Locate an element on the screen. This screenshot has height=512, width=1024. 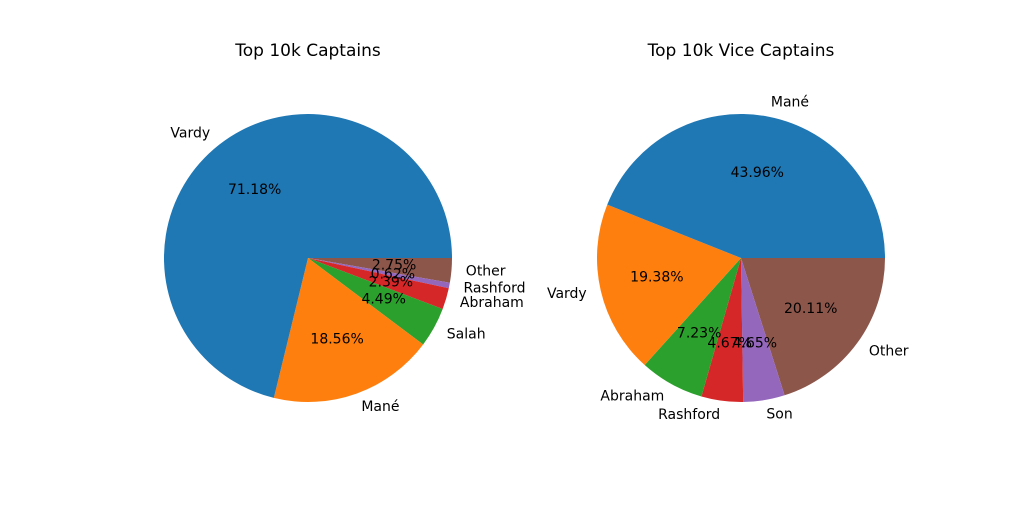
captains-pct-abraham: 2.39% is located at coordinates (391, 282).